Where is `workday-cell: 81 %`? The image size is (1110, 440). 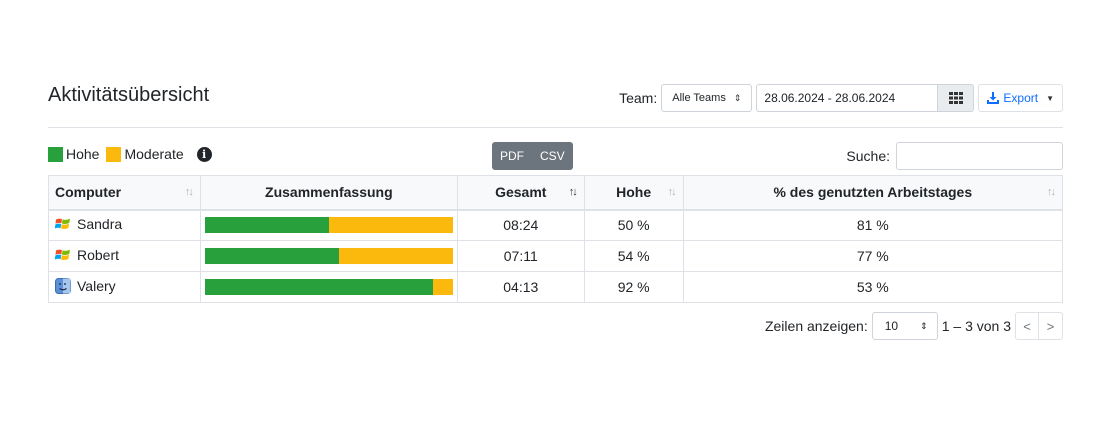
workday-cell: 81 % is located at coordinates (873, 225).